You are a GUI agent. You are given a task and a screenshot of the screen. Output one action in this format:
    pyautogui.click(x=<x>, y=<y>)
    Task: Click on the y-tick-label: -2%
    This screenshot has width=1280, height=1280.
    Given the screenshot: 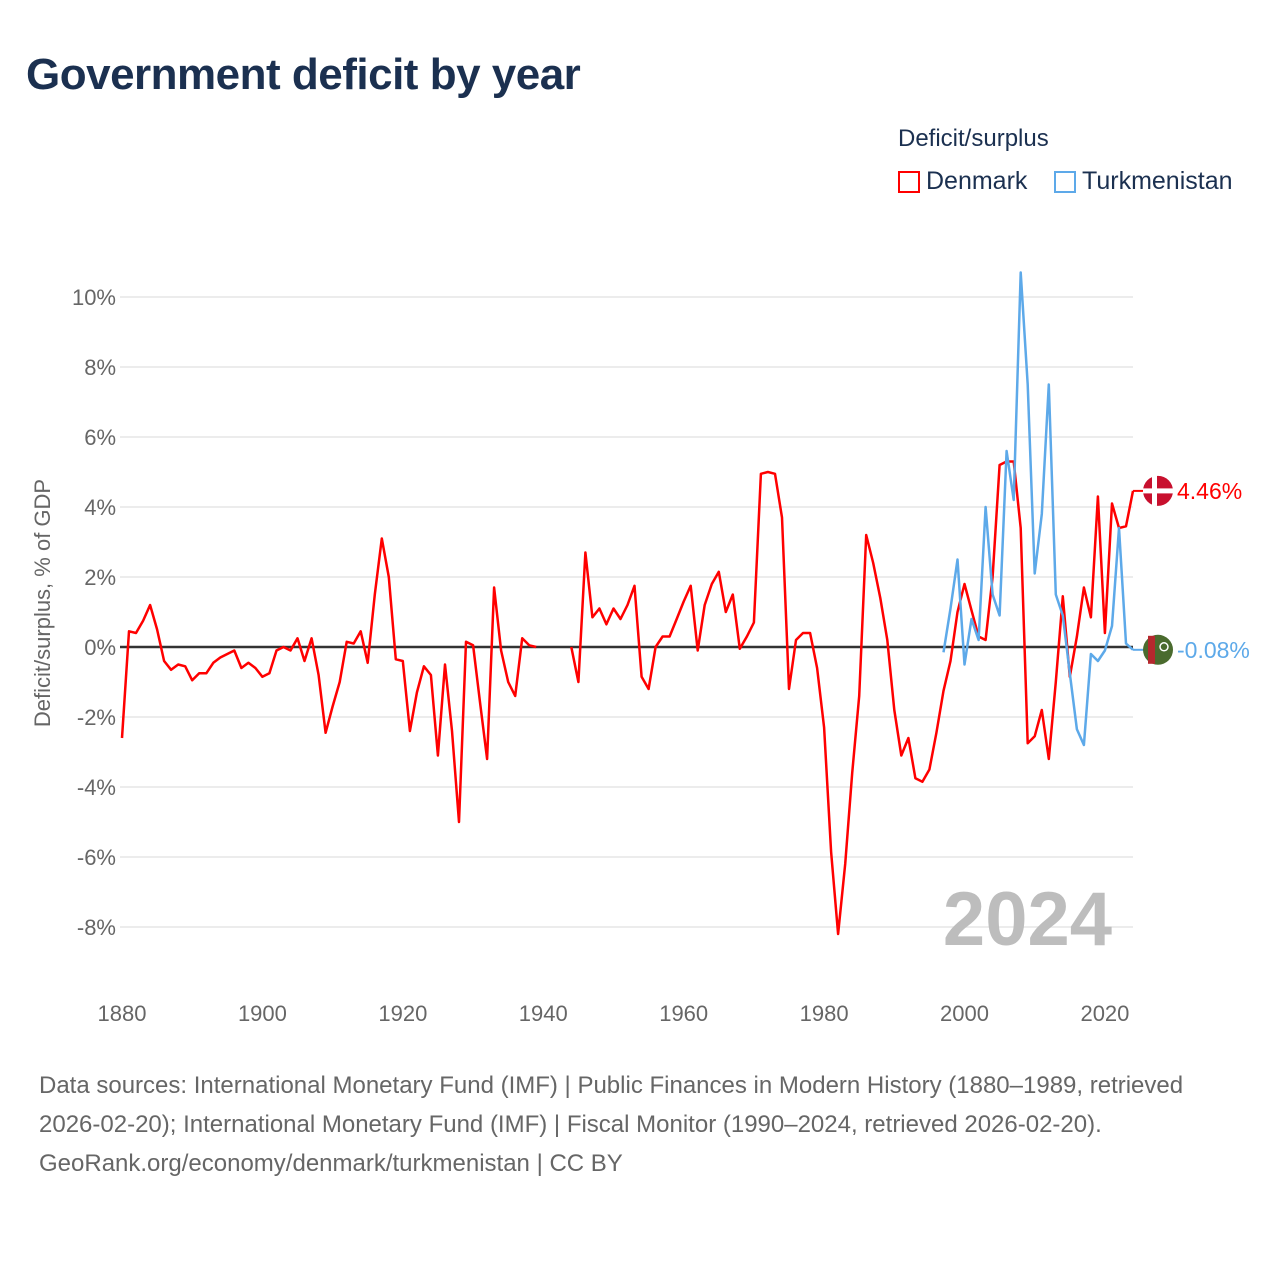 What is the action you would take?
    pyautogui.click(x=96, y=717)
    